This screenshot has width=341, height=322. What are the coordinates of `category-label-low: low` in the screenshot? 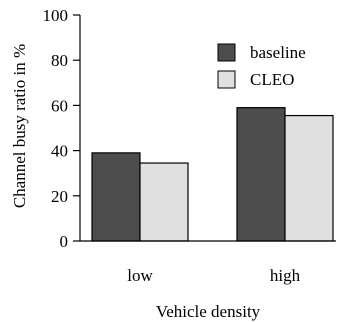 It's located at (140, 275).